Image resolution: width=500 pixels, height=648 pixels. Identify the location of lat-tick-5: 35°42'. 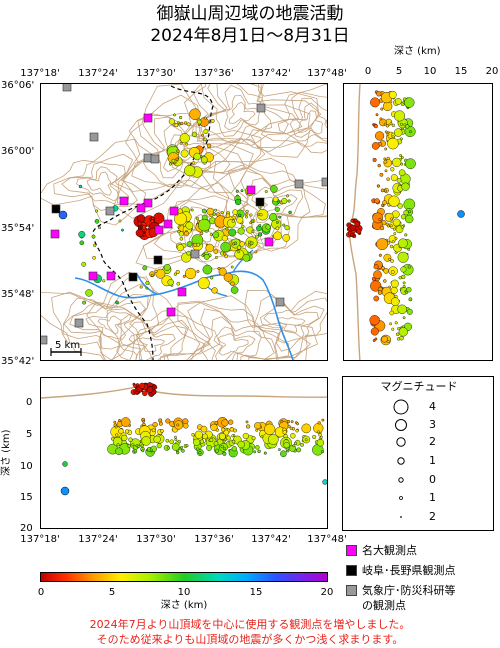
(18, 361).